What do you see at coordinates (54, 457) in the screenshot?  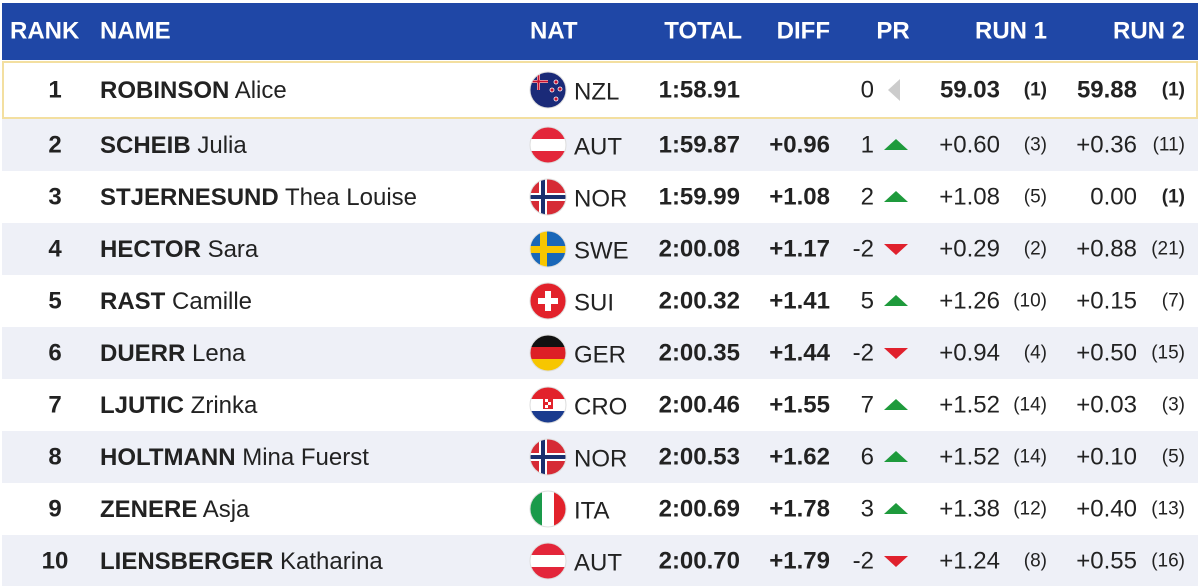 I see `rank: 8` at bounding box center [54, 457].